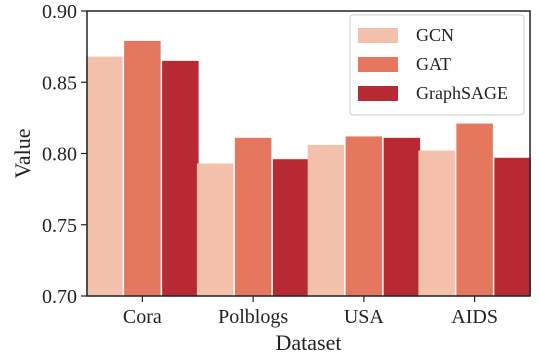 The image size is (540, 354). I want to click on bar-gat-aids, so click(474, 209).